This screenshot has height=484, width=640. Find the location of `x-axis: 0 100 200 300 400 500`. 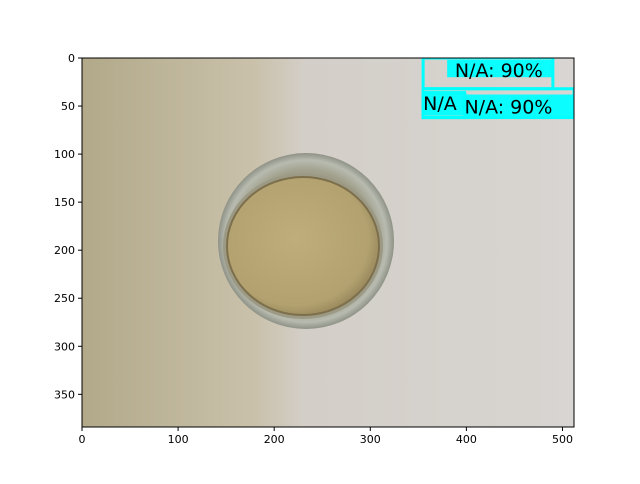

x-axis: 0 100 200 300 400 500 is located at coordinates (326, 436).